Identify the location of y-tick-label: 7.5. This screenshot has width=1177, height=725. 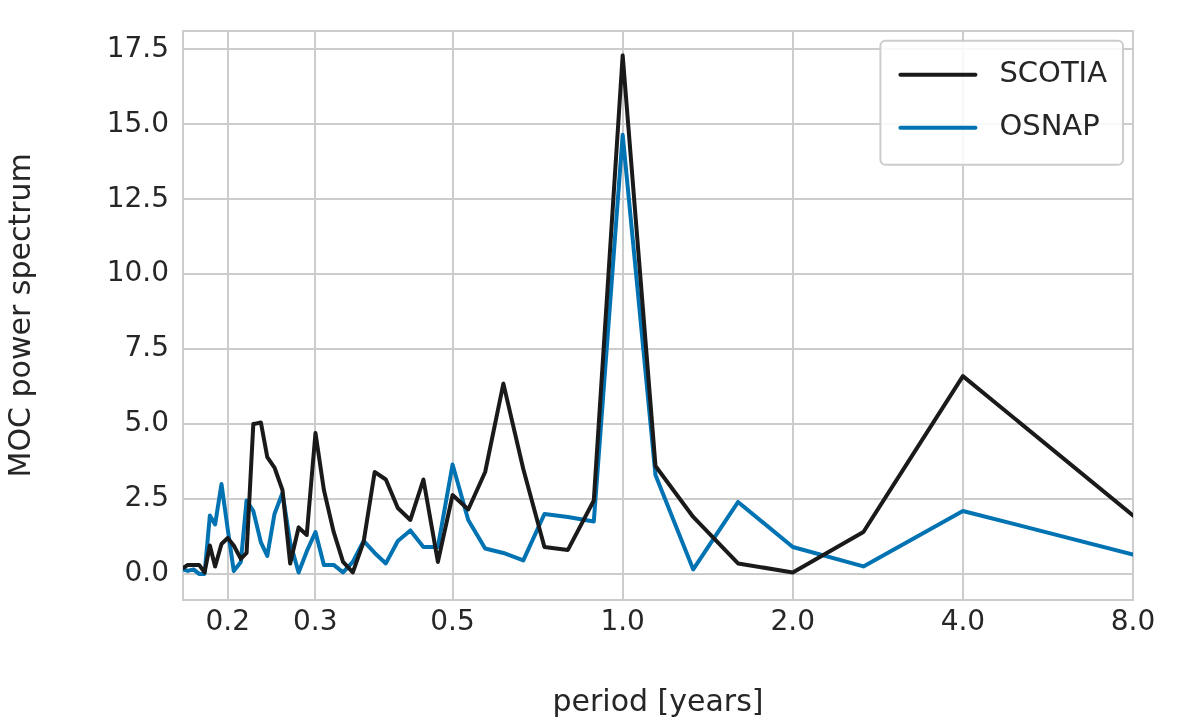
(146, 347).